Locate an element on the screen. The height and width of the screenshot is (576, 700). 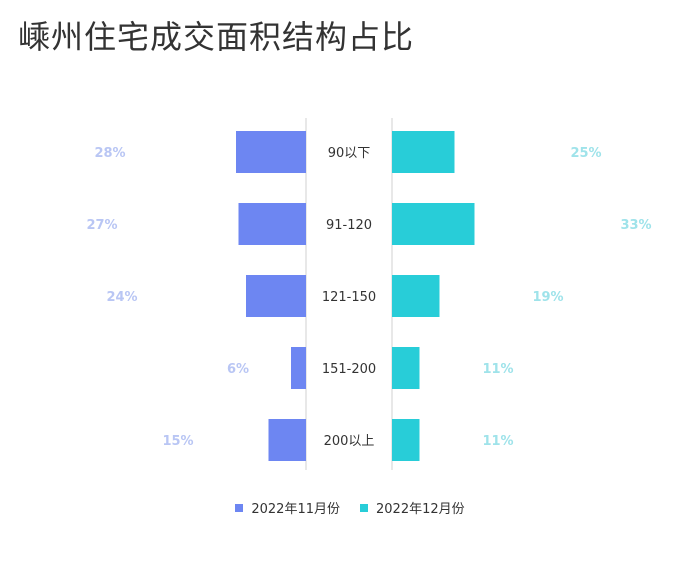
data-label-nov-0: 28% is located at coordinates (109, 153).